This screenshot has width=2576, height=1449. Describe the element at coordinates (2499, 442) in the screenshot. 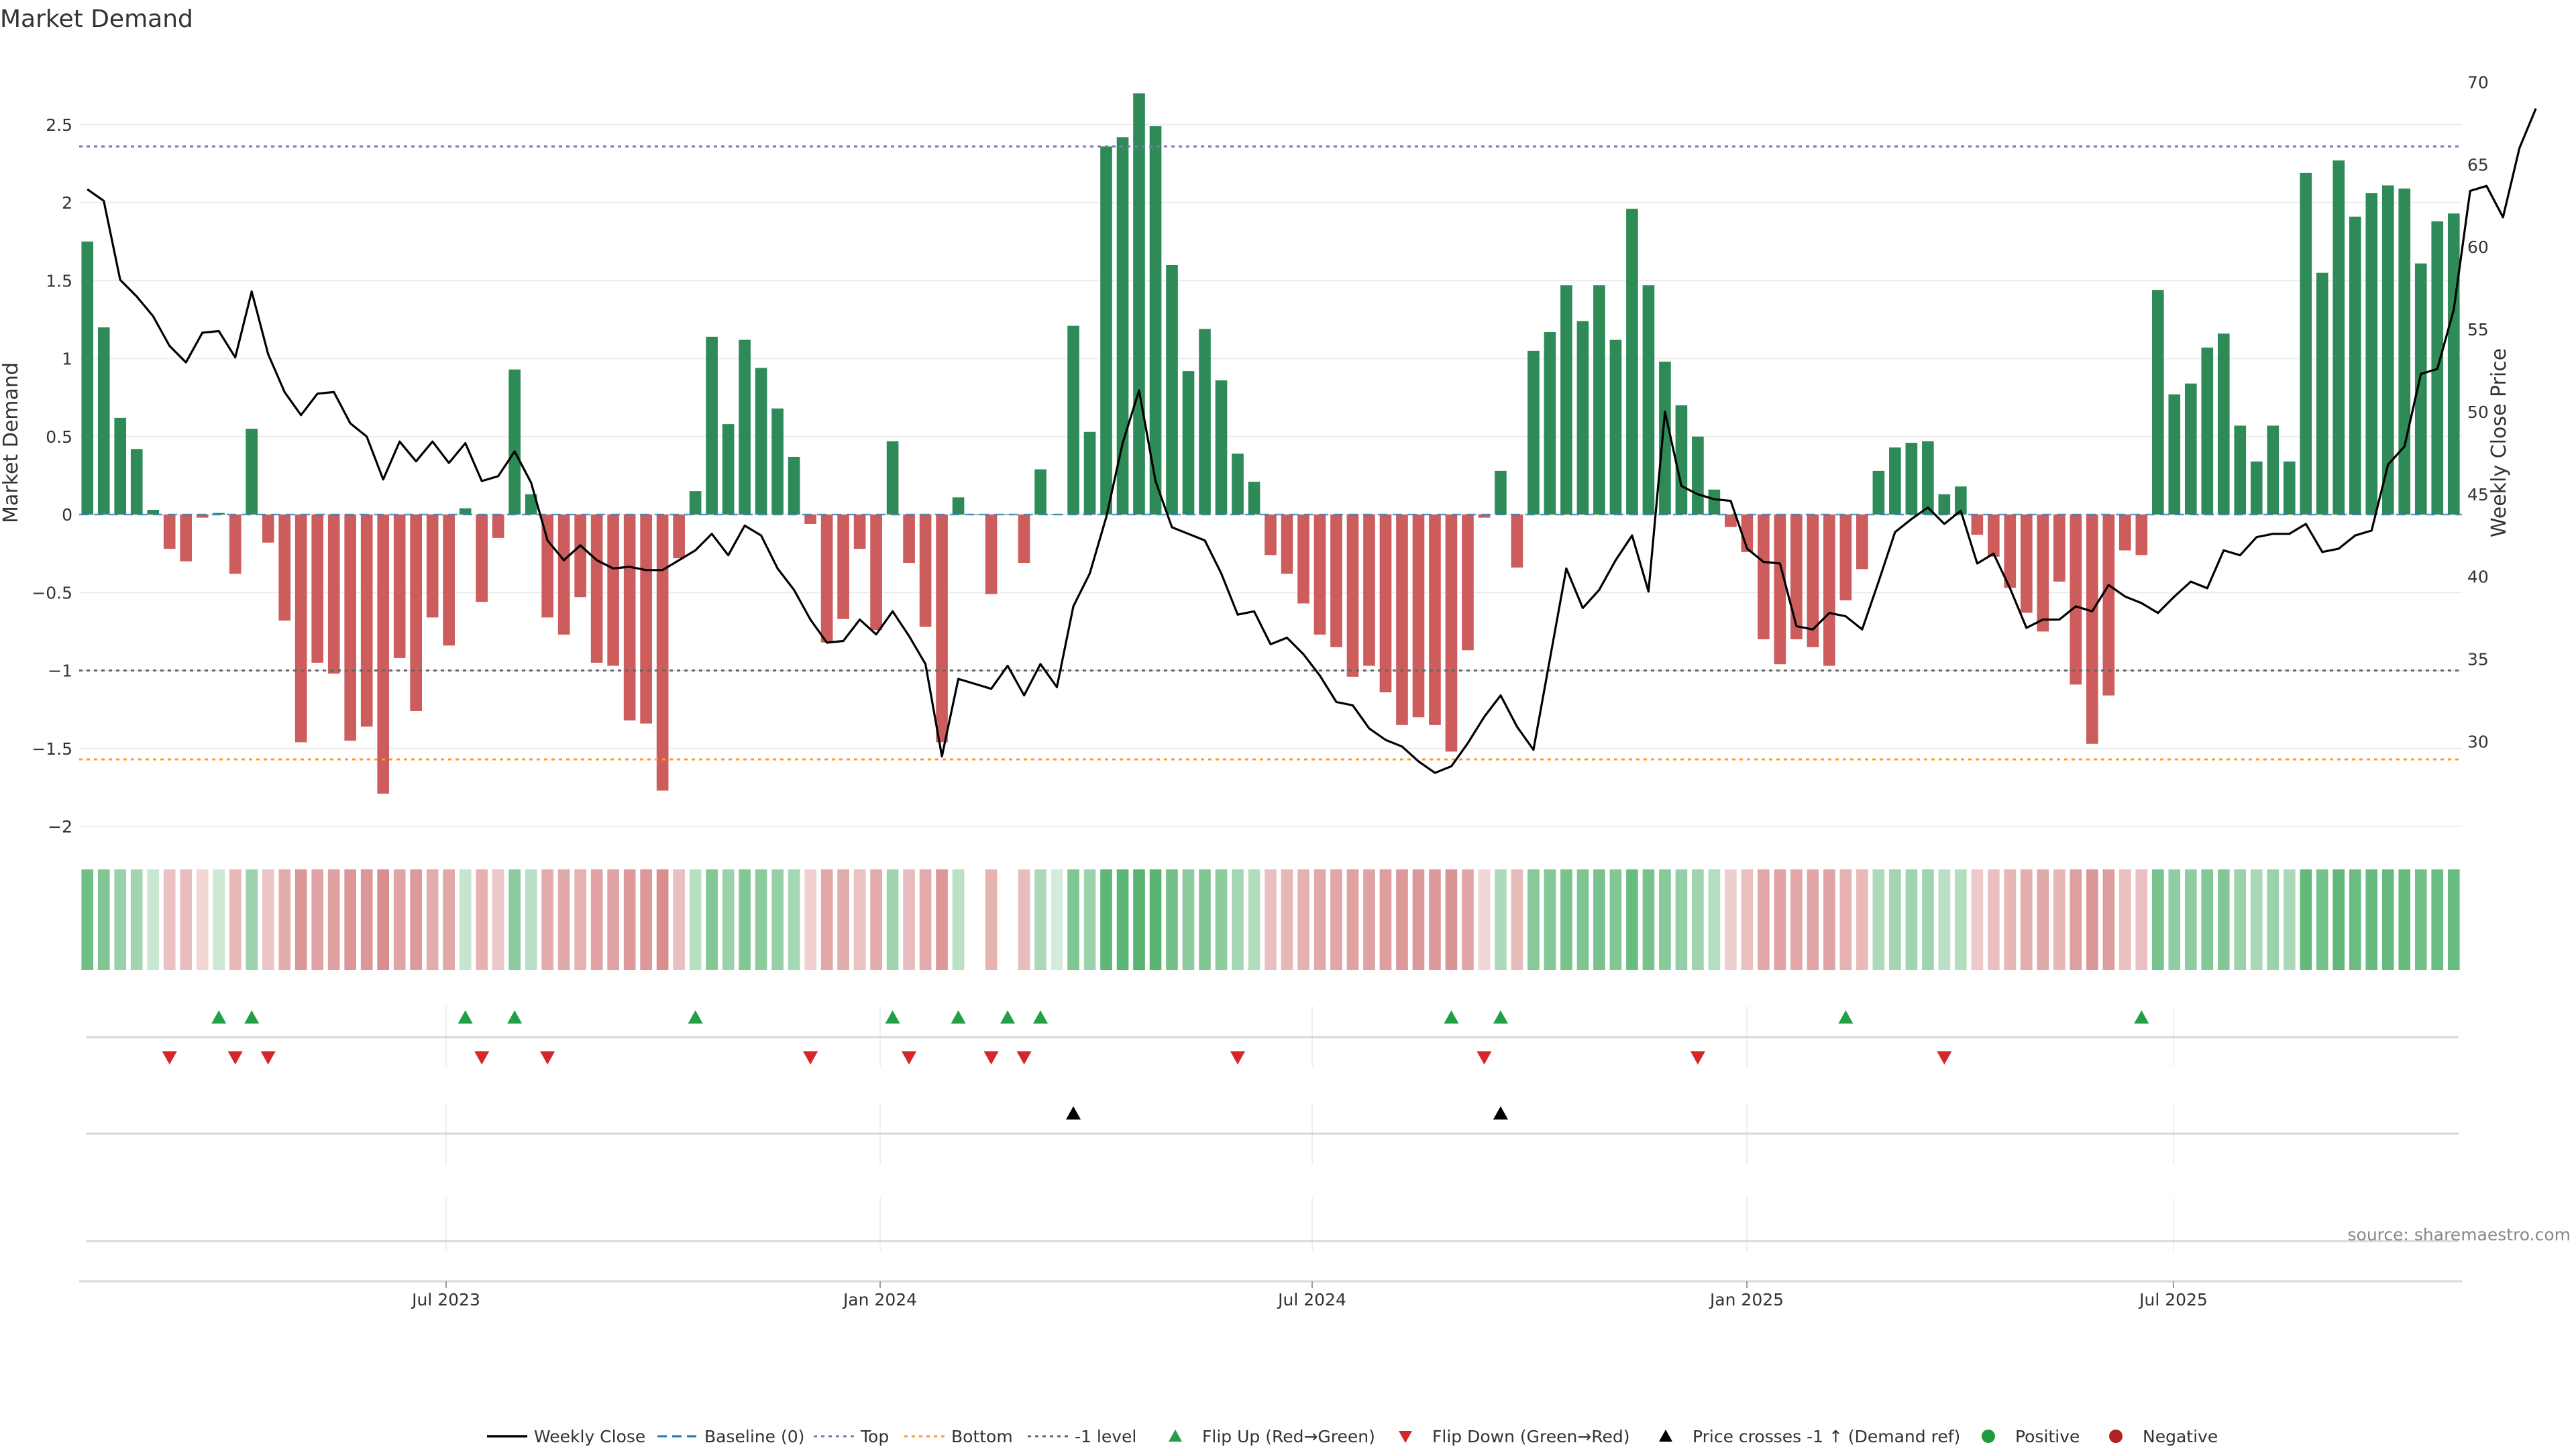

I see `y2-axis-label: Weekly Close Price` at that location.